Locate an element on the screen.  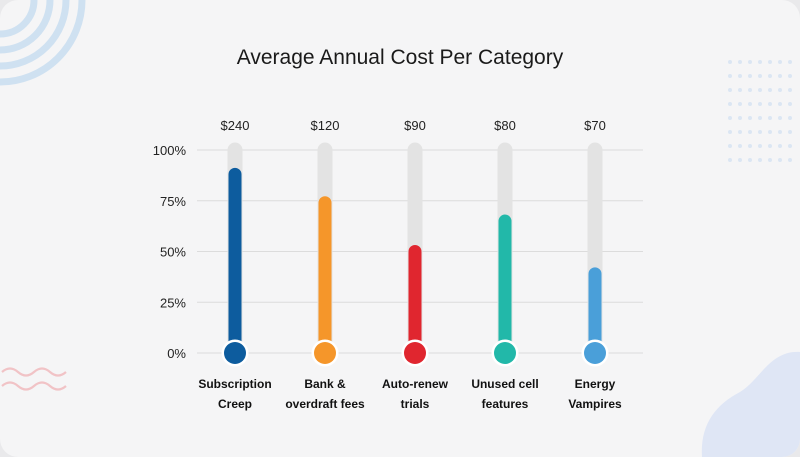
cost-label: $90 is located at coordinates (415, 125).